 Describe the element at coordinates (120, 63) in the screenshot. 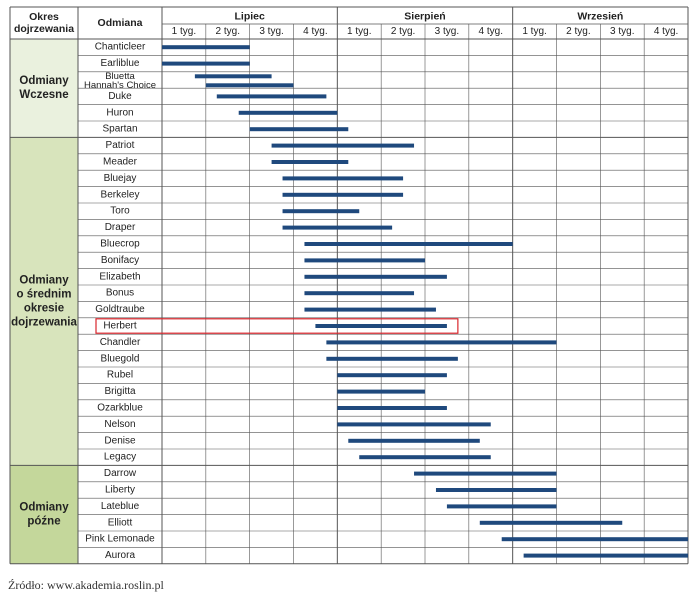

I see `variety-label: Earliblue` at that location.